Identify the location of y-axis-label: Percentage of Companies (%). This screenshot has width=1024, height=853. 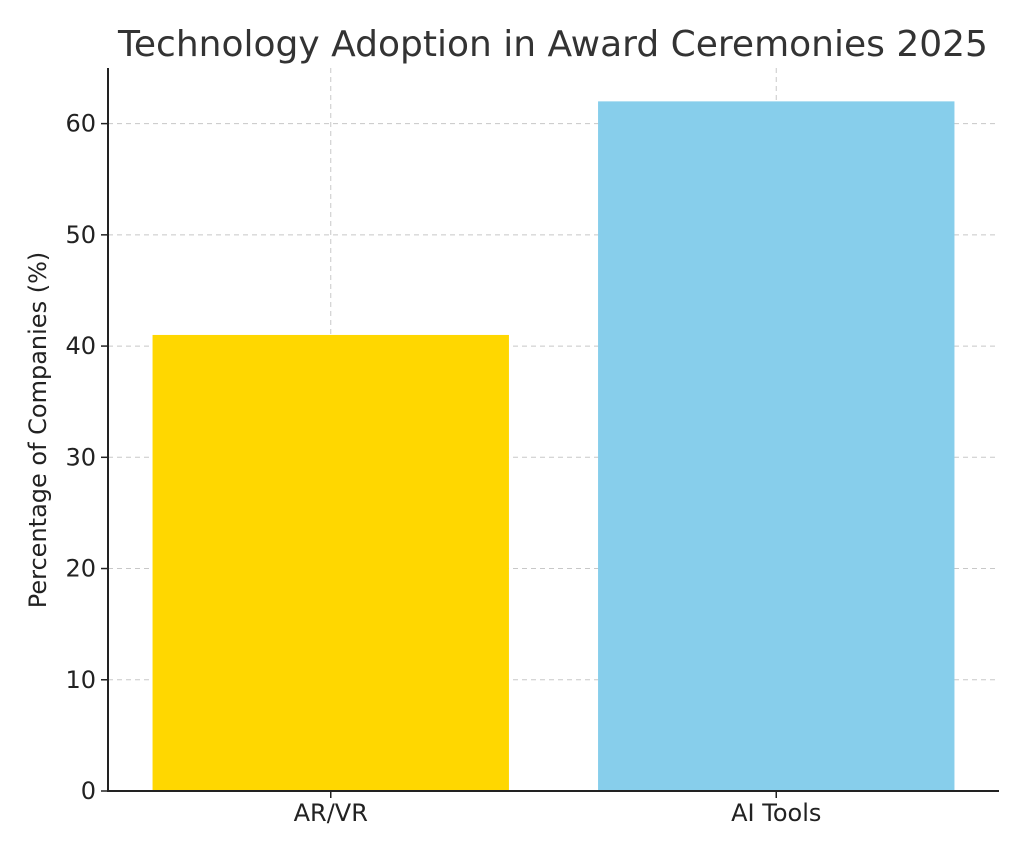
(38, 430).